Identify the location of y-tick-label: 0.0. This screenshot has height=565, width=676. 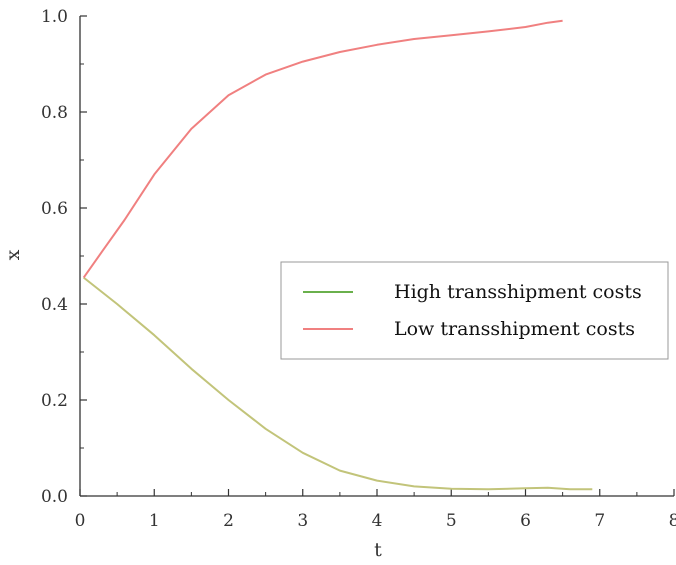
(54, 497).